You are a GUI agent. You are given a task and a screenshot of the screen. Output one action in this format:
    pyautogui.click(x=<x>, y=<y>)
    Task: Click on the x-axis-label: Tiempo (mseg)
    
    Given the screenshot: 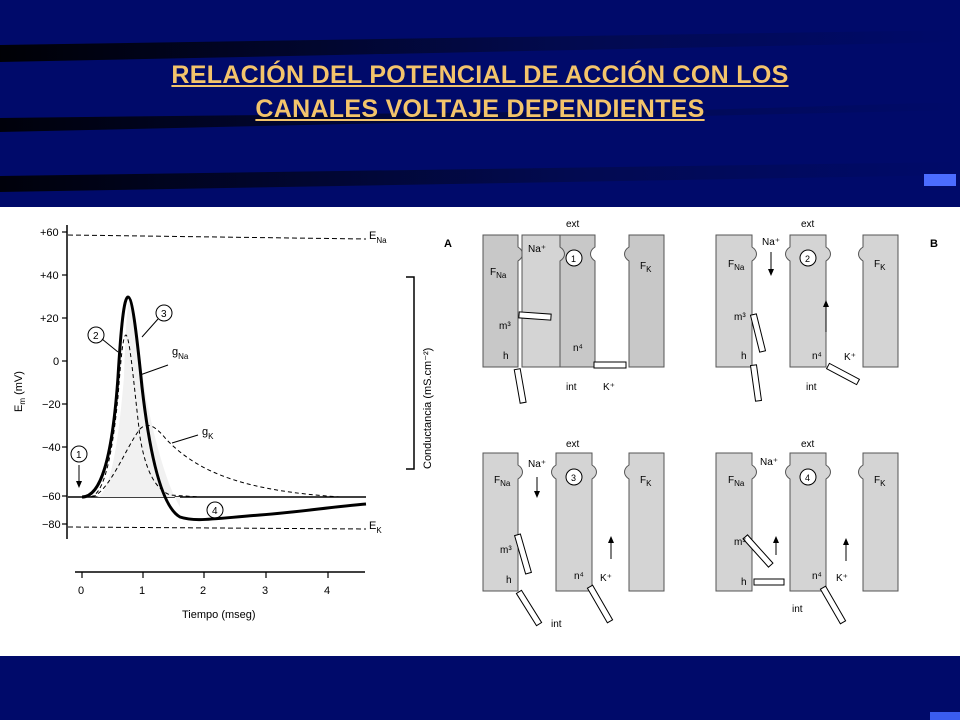 What is the action you would take?
    pyautogui.click(x=219, y=615)
    